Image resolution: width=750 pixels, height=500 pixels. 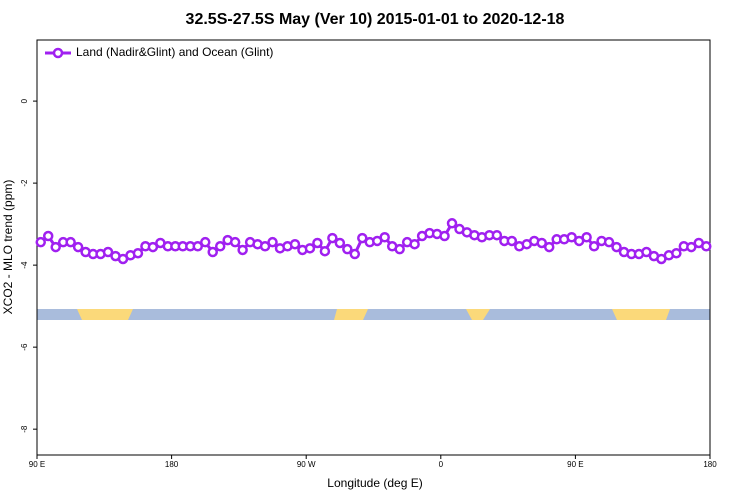 What do you see at coordinates (306, 464) in the screenshot?
I see `x-tick-label: 90 W` at bounding box center [306, 464].